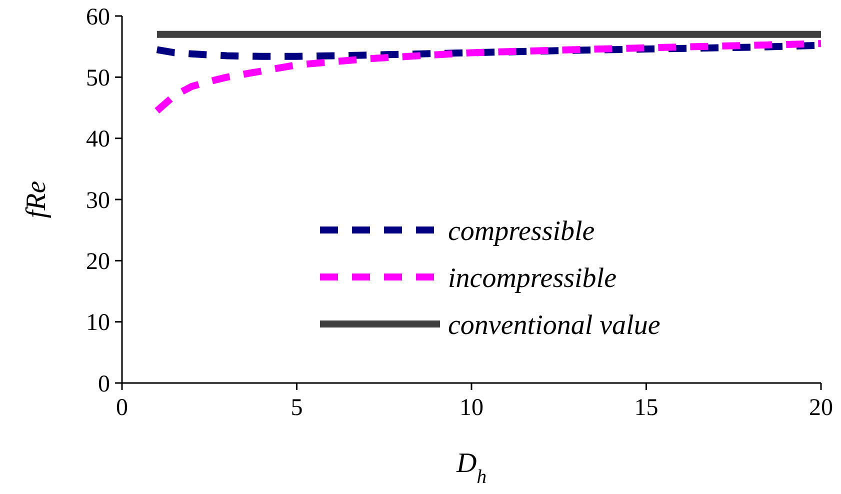  What do you see at coordinates (532, 278) in the screenshot?
I see `legend-label: incompressible` at bounding box center [532, 278].